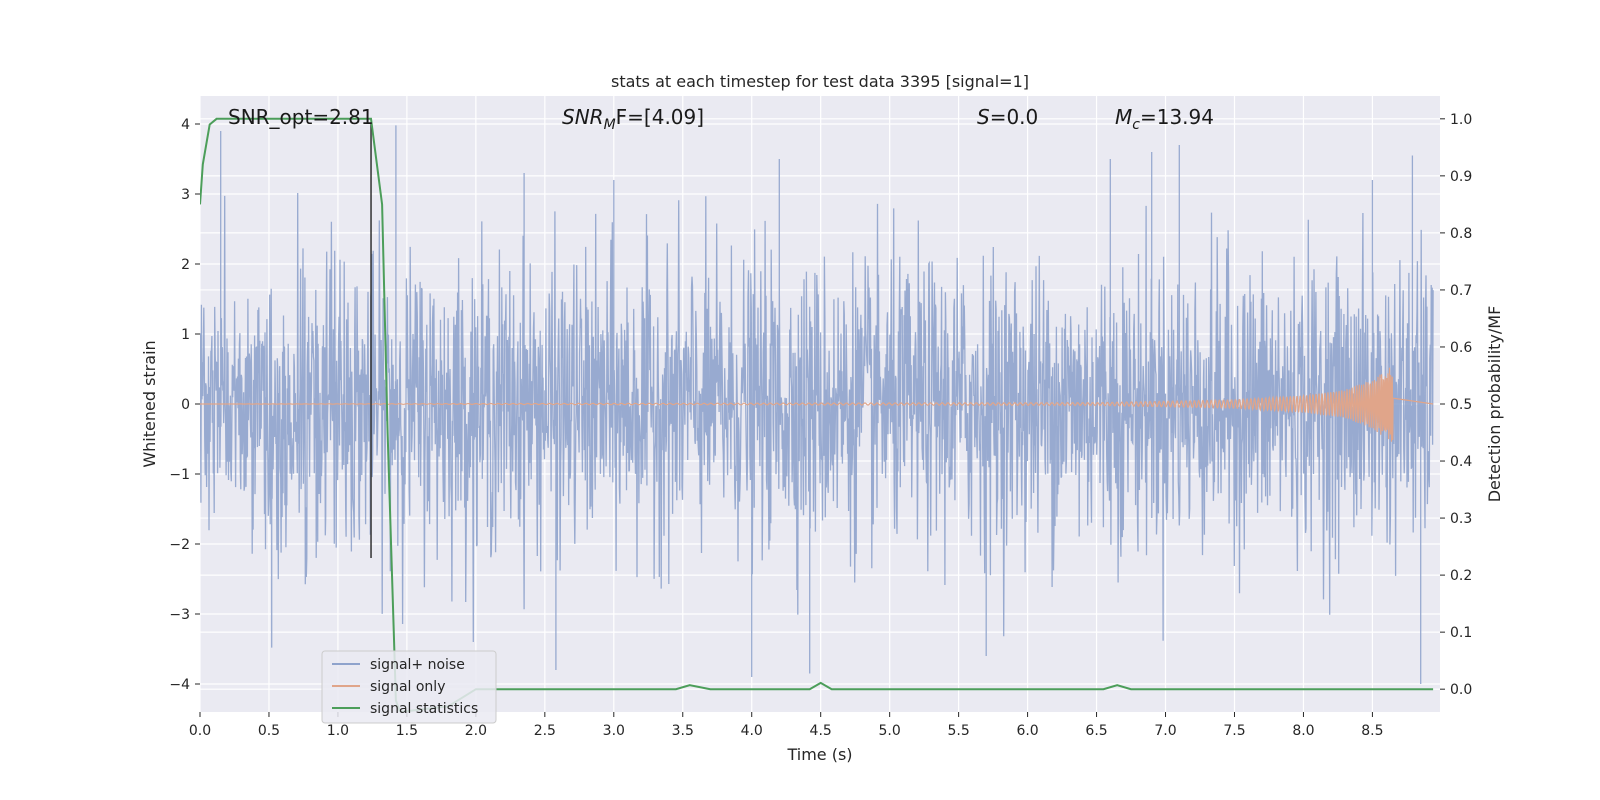  I want to click on y-tick-label-7: −3, so click(179, 615).